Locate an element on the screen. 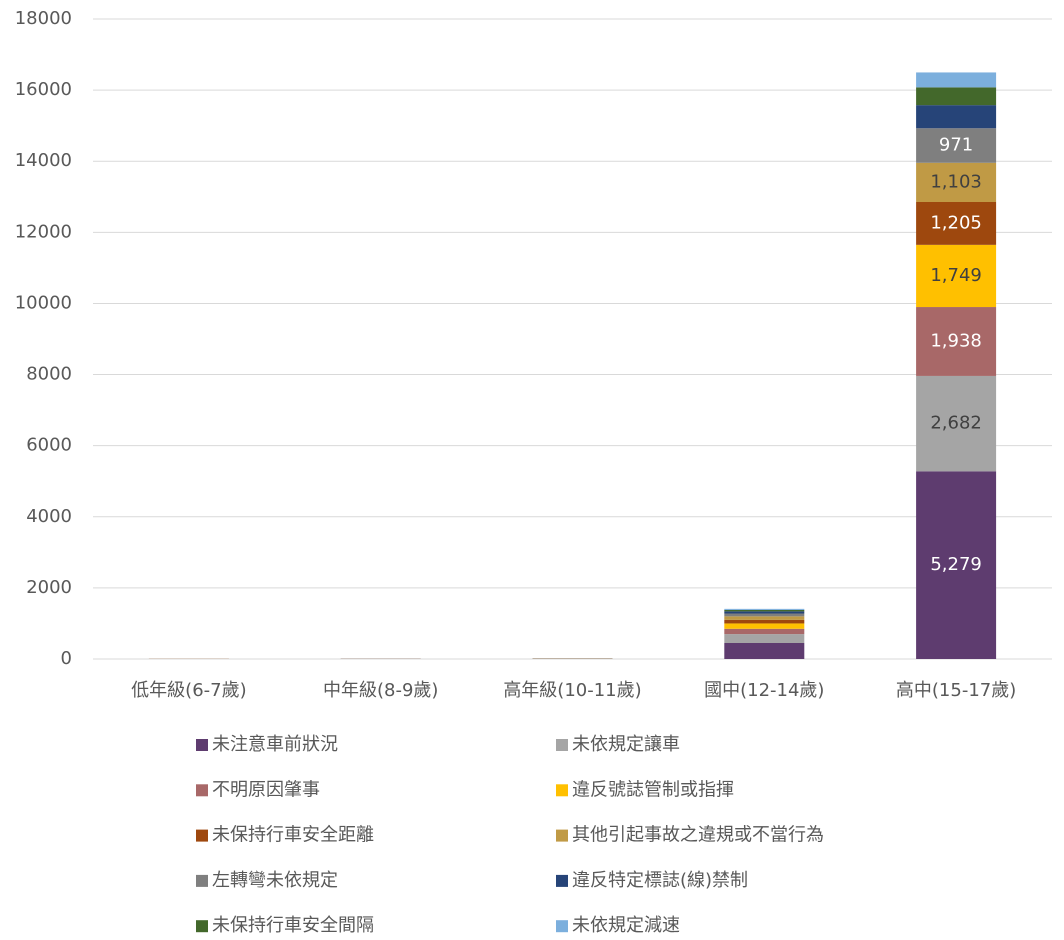 Image resolution: width=1064 pixels, height=940 pixels. y-tick-label: 14000 is located at coordinates (43, 160).